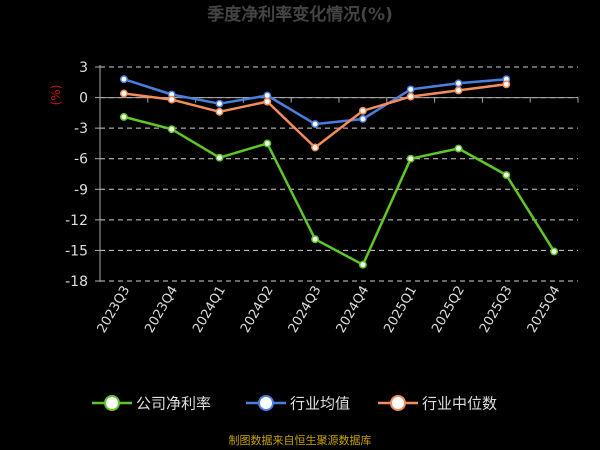  Describe the element at coordinates (257, 310) in the screenshot. I see `x-tick-label: 2024Q2` at that location.